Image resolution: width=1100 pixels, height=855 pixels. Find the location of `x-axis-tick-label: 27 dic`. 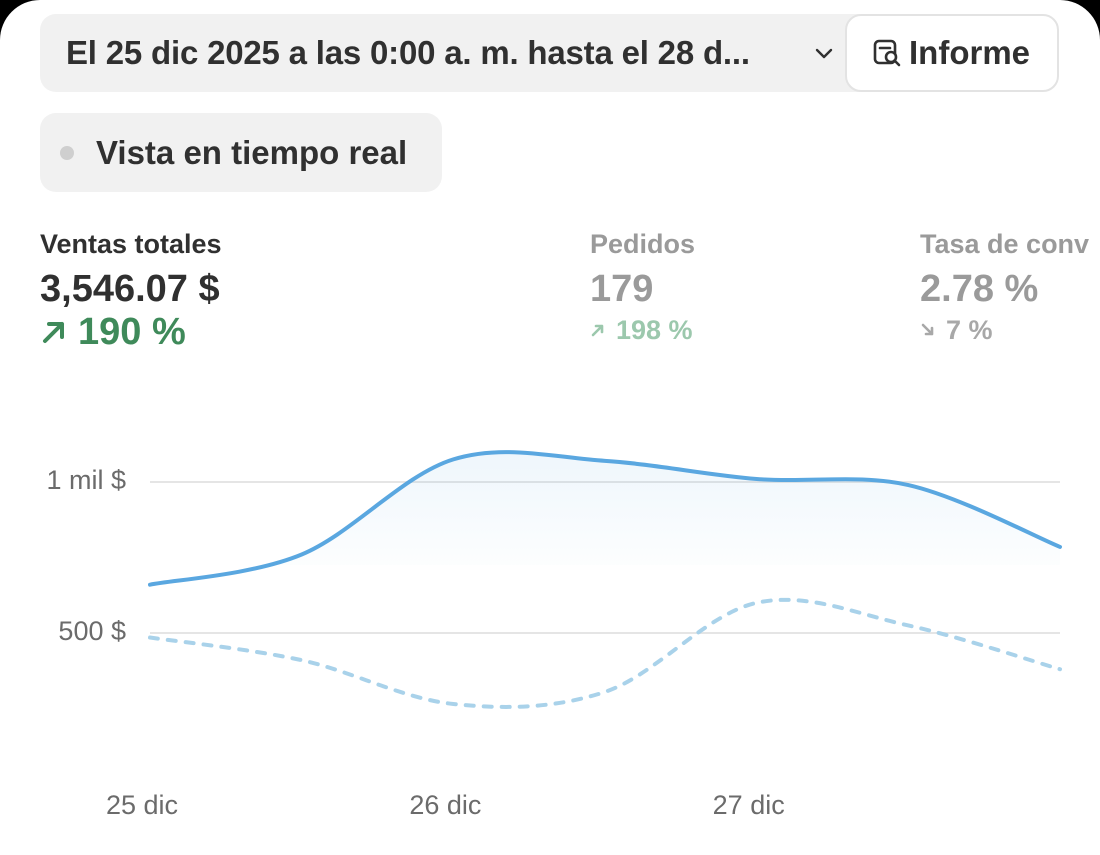

x-axis-tick-label: 27 dic is located at coordinates (748, 805).